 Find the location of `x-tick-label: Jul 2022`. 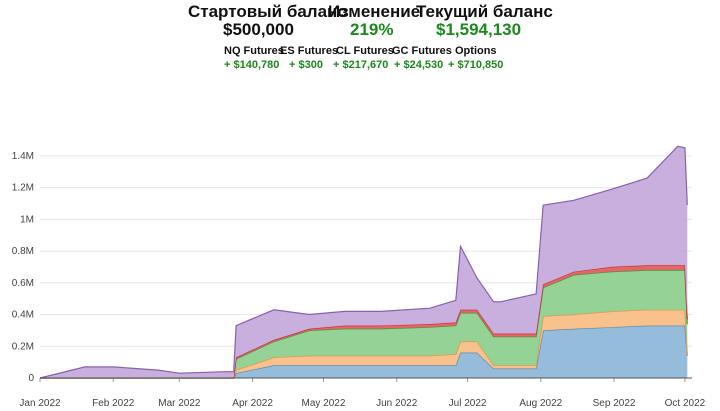

x-tick-label: Jul 2022 is located at coordinates (468, 403).